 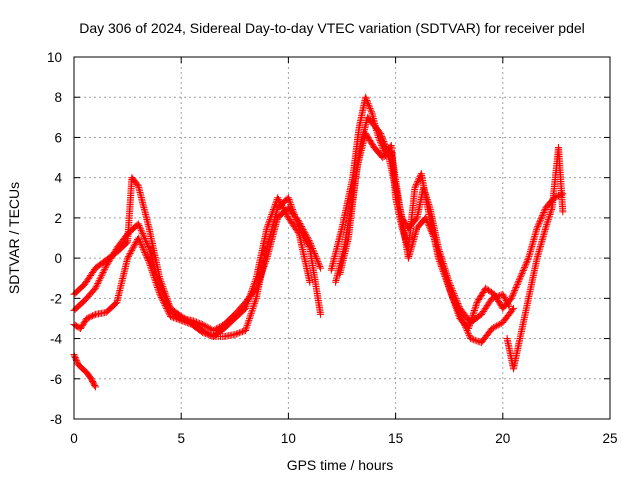 What do you see at coordinates (54, 57) in the screenshot?
I see `y-tick-label: 10` at bounding box center [54, 57].